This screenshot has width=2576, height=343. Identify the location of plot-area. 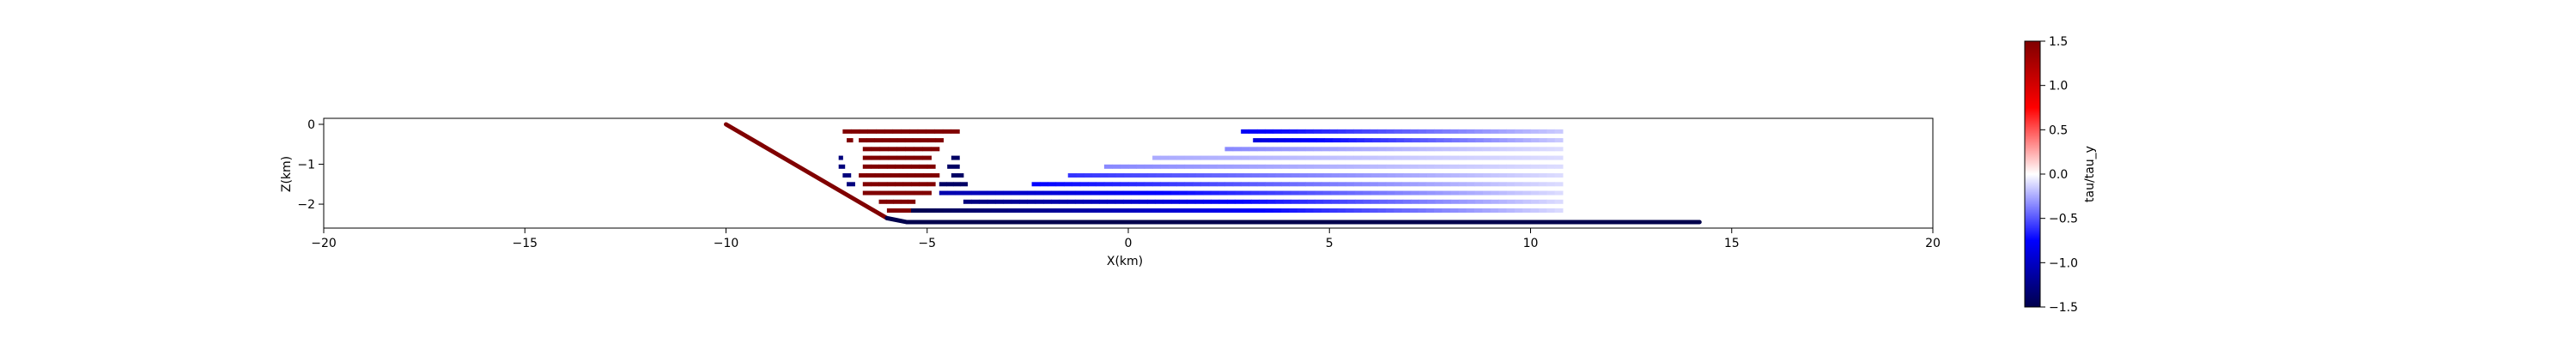
(1213, 174).